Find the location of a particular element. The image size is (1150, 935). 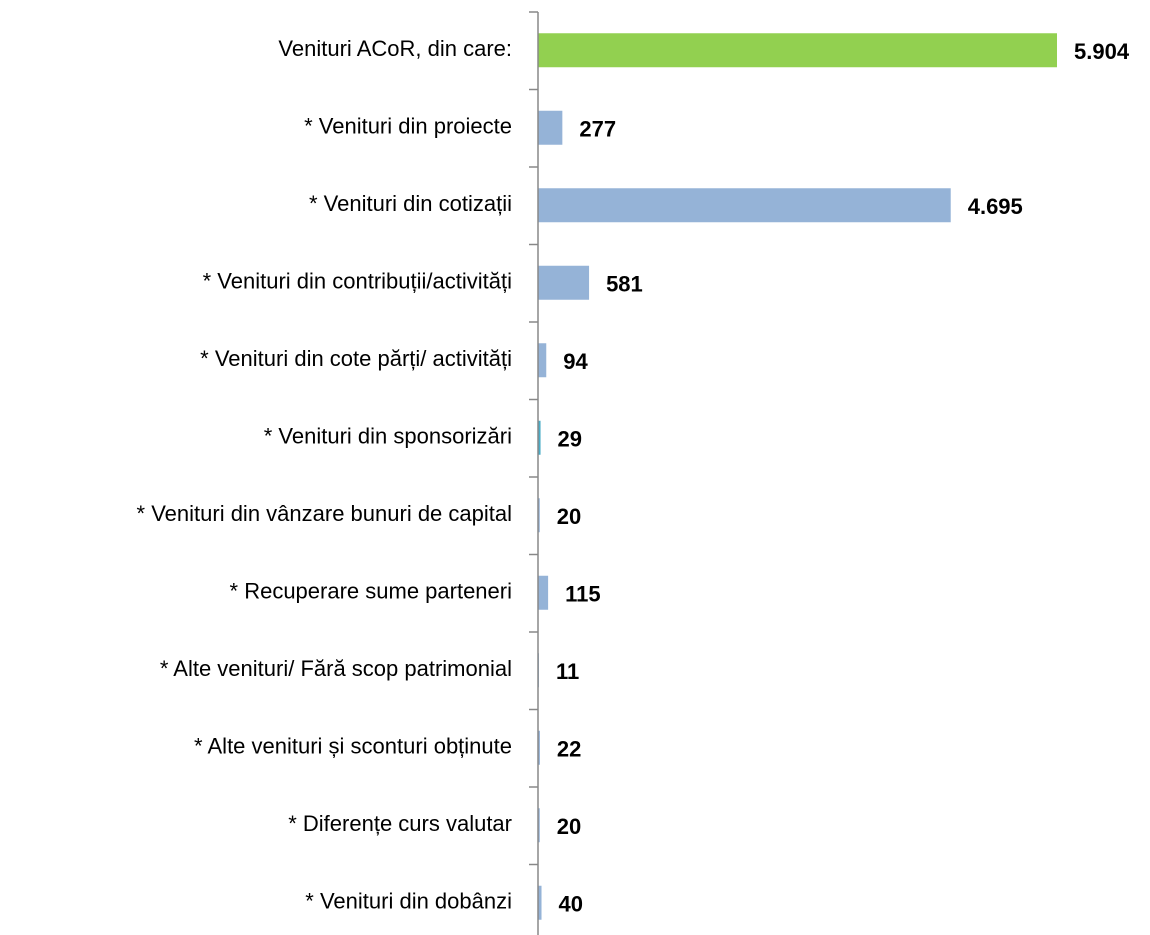

value-label: 29 is located at coordinates (570, 439).